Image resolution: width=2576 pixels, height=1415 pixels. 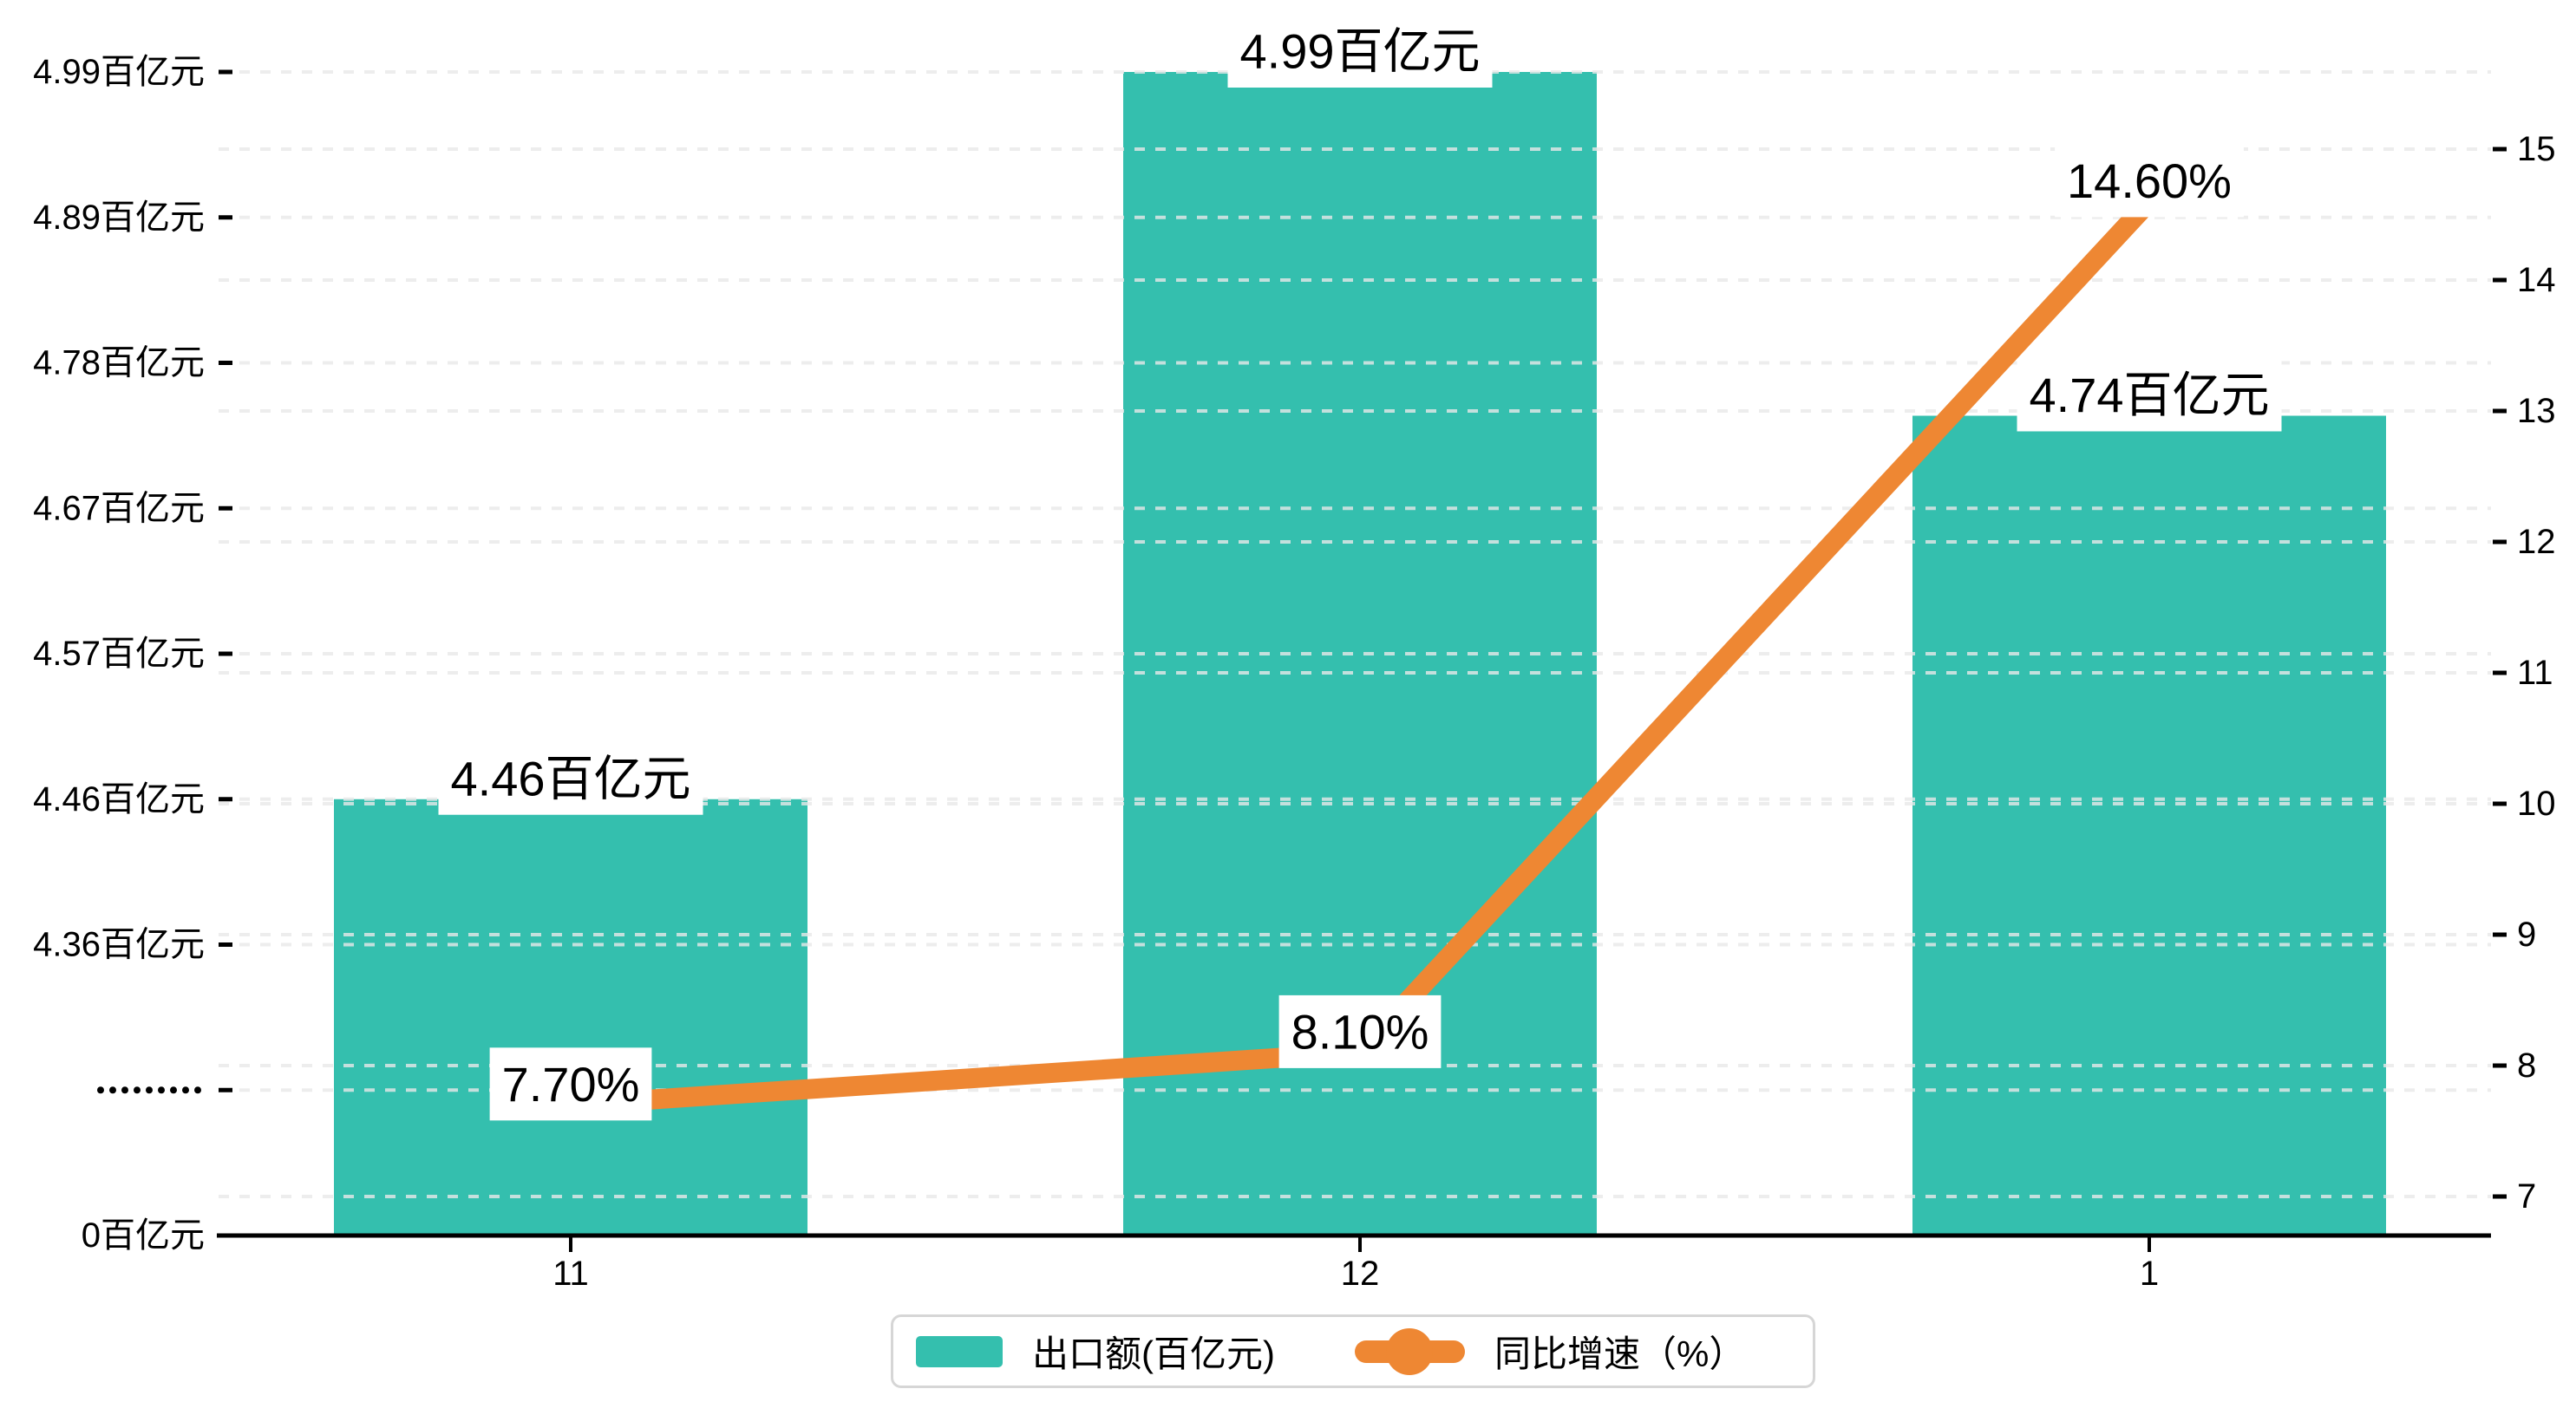 I want to click on line-label-11-box, so click(x=570, y=1084).